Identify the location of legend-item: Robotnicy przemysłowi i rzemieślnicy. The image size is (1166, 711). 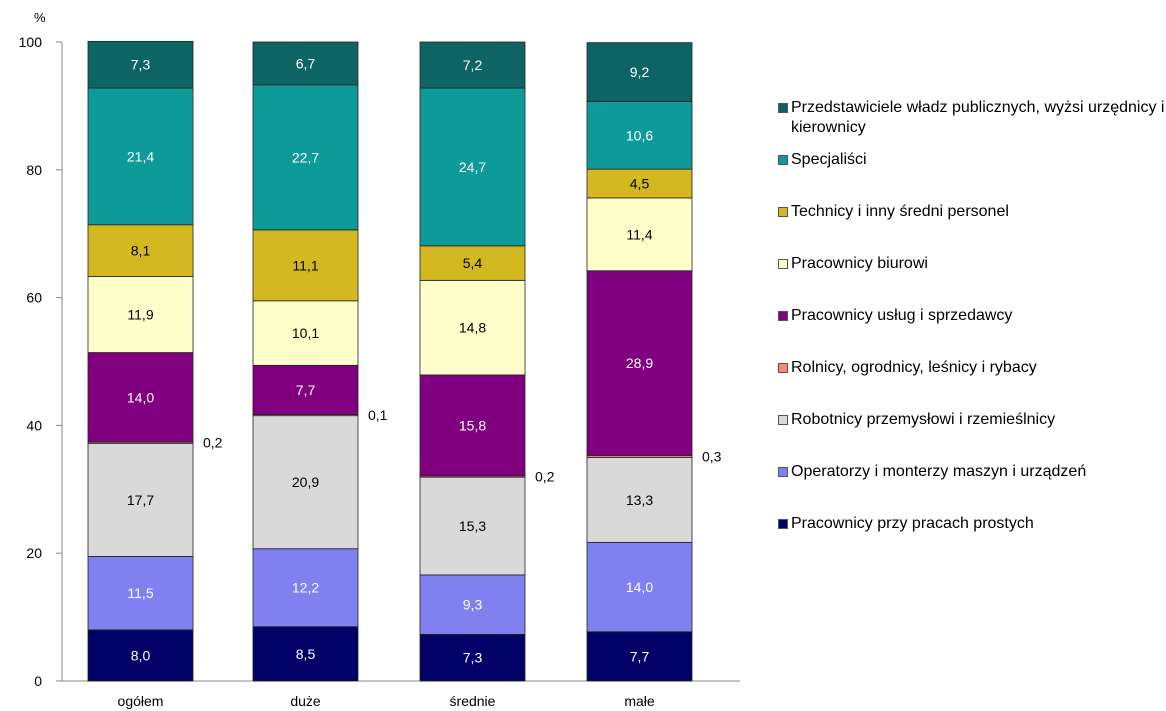
(972, 420).